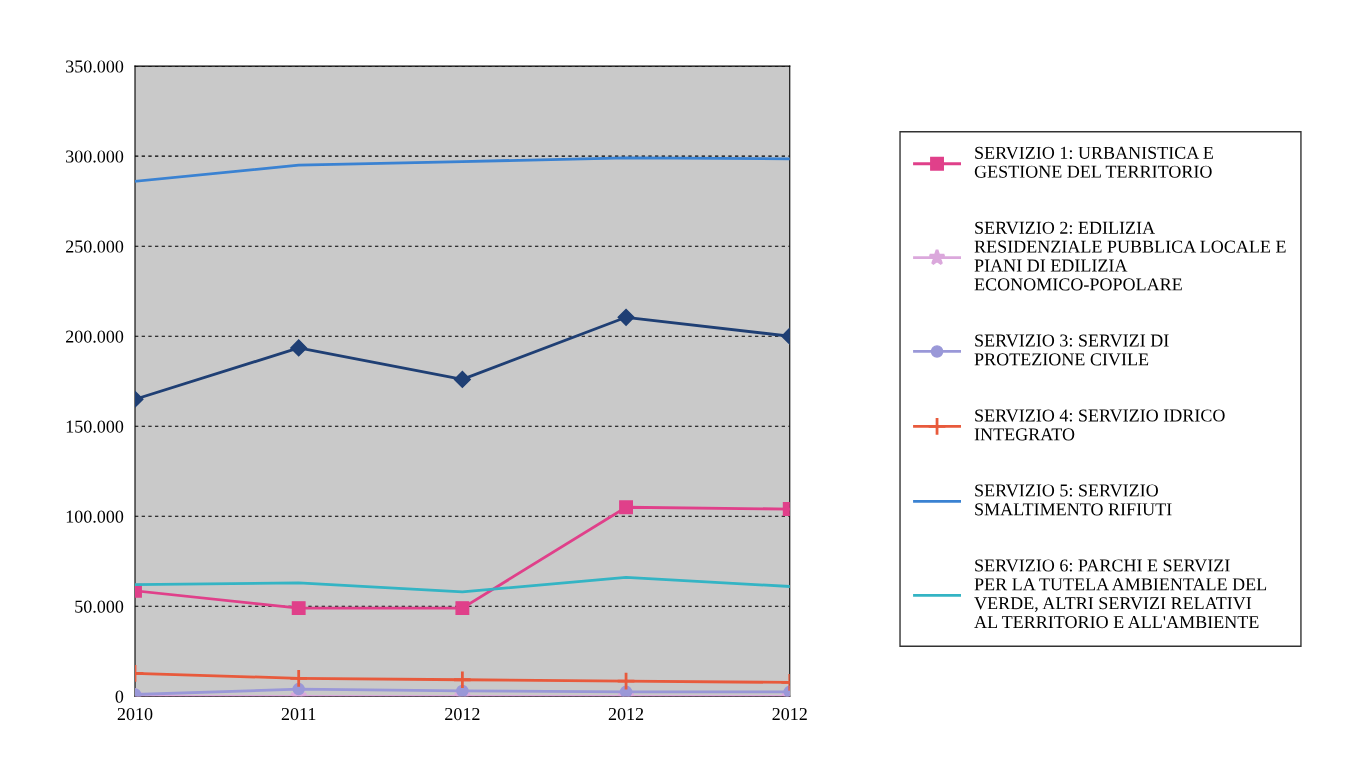 The height and width of the screenshot is (778, 1350). I want to click on legend-label: SERVIZIO 4: SERVIZIO IDRICO INTEGRATO, so click(1099, 425).